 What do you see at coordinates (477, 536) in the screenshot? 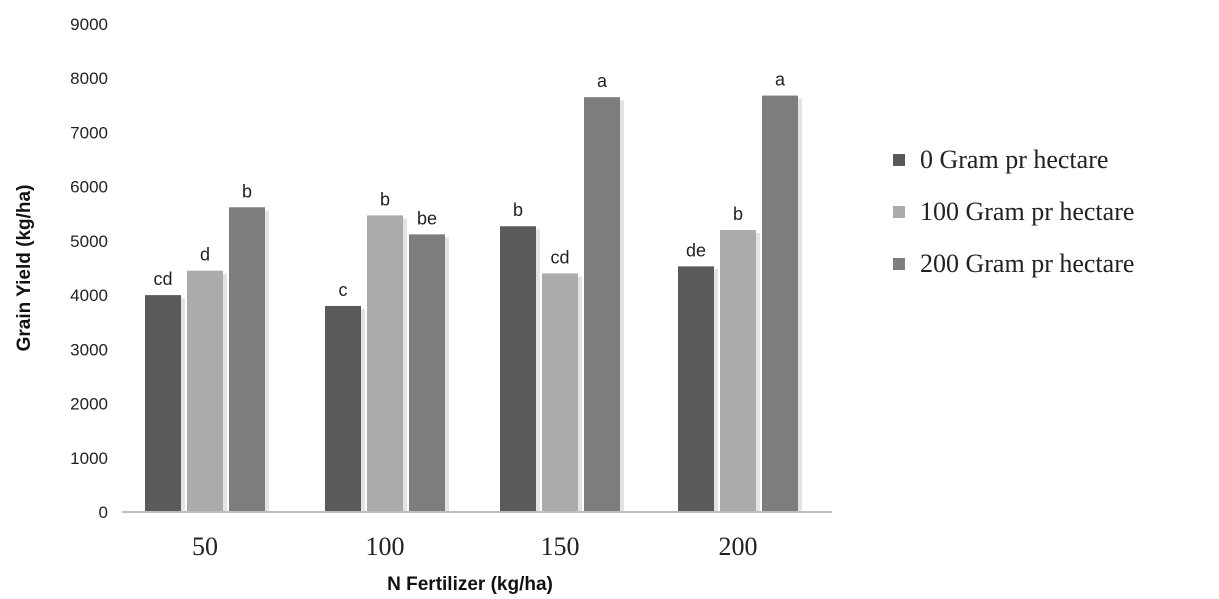
I see `x-axis: 50 100 150 200` at bounding box center [477, 536].